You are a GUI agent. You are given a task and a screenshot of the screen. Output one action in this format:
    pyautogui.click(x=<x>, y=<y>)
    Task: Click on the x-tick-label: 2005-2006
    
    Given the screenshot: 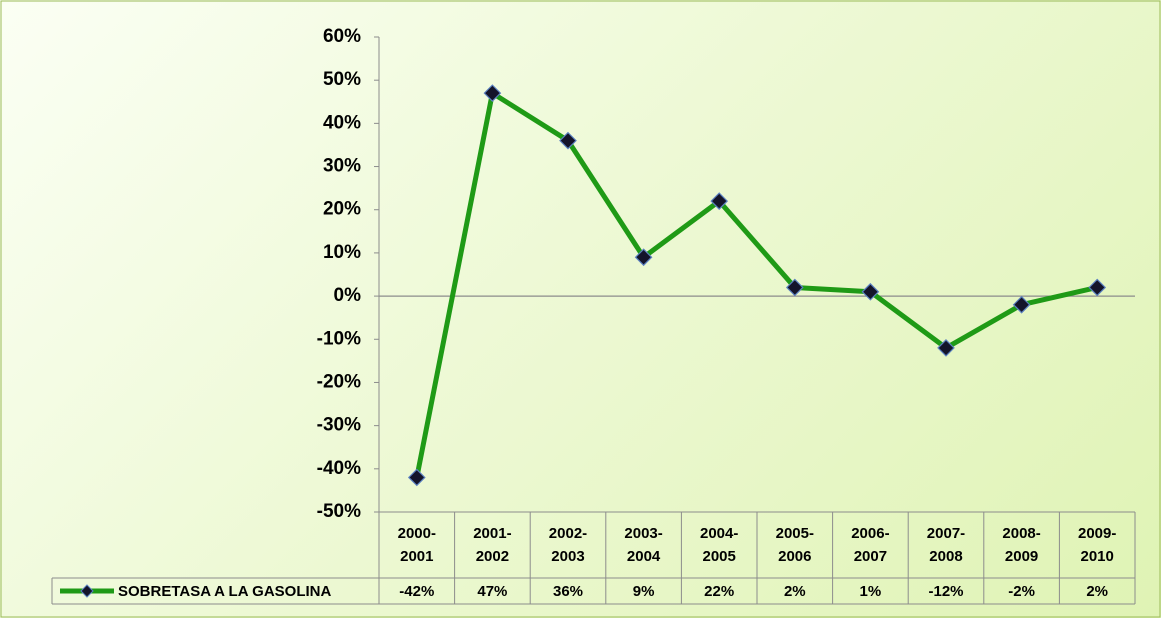 What is the action you would take?
    pyautogui.click(x=794, y=545)
    